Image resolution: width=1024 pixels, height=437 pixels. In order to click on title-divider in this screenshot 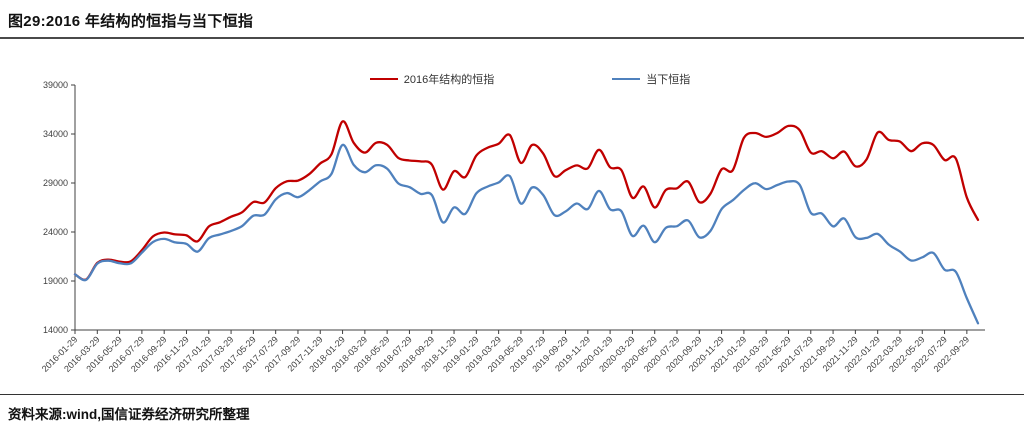, I will do `click(512, 38)`.